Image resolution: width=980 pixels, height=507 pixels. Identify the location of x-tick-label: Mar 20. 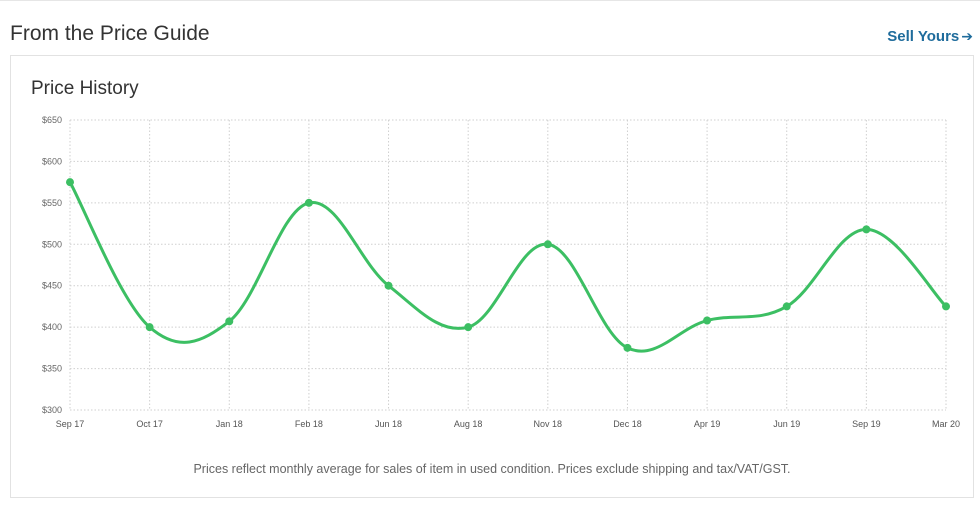
(946, 424).